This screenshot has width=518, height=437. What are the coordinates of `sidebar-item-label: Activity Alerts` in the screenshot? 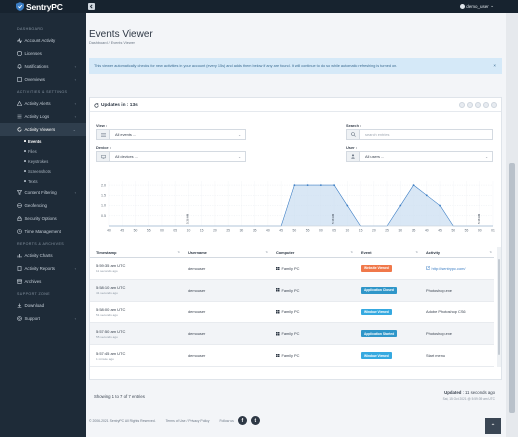 It's located at (37, 103).